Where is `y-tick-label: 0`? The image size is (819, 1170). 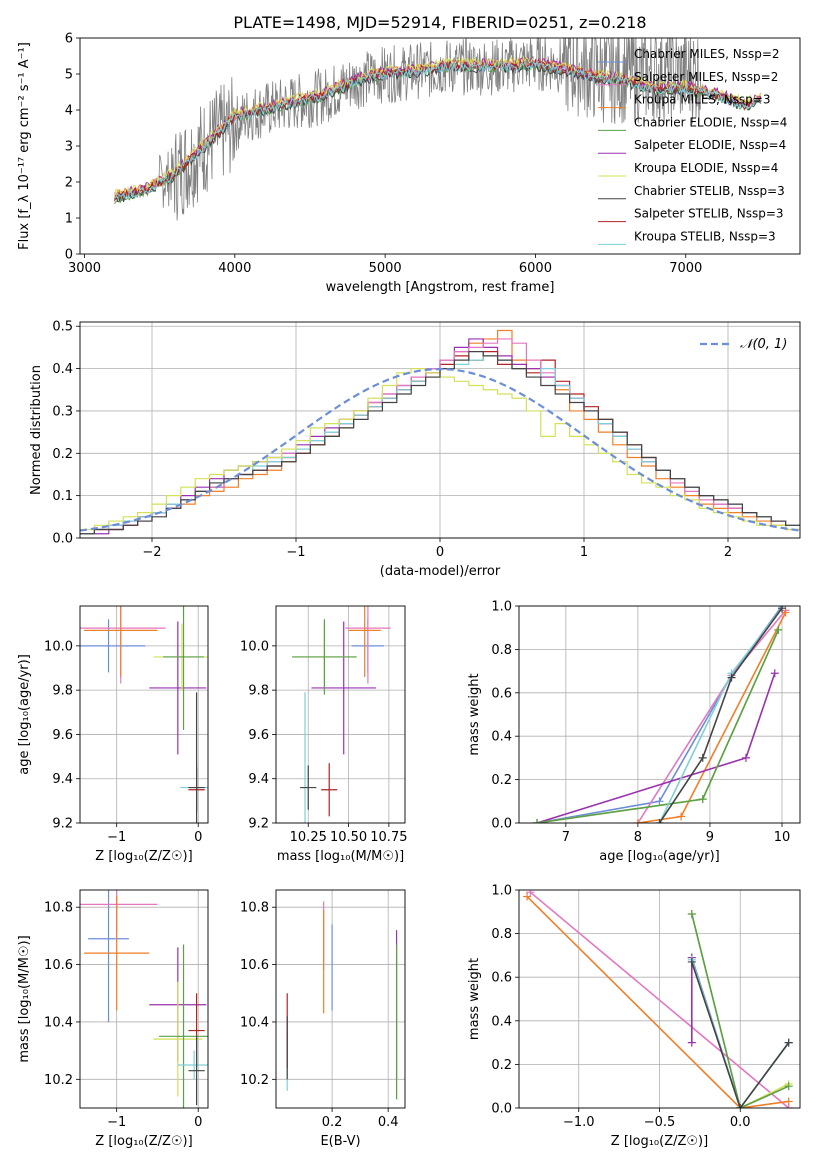
y-tick-label: 0 is located at coordinates (69, 255).